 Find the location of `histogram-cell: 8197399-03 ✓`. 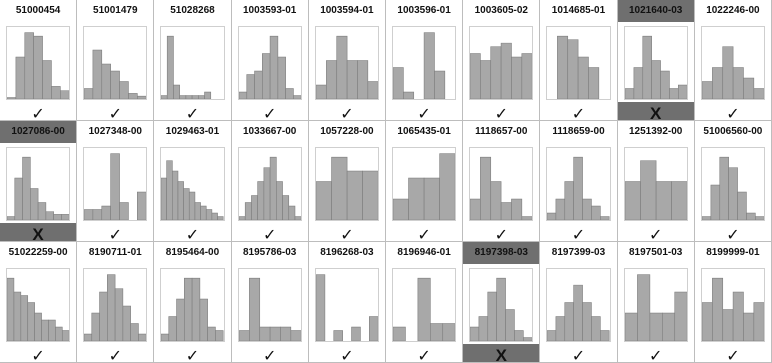

histogram-cell: 8197399-03 ✓ is located at coordinates (579, 302).